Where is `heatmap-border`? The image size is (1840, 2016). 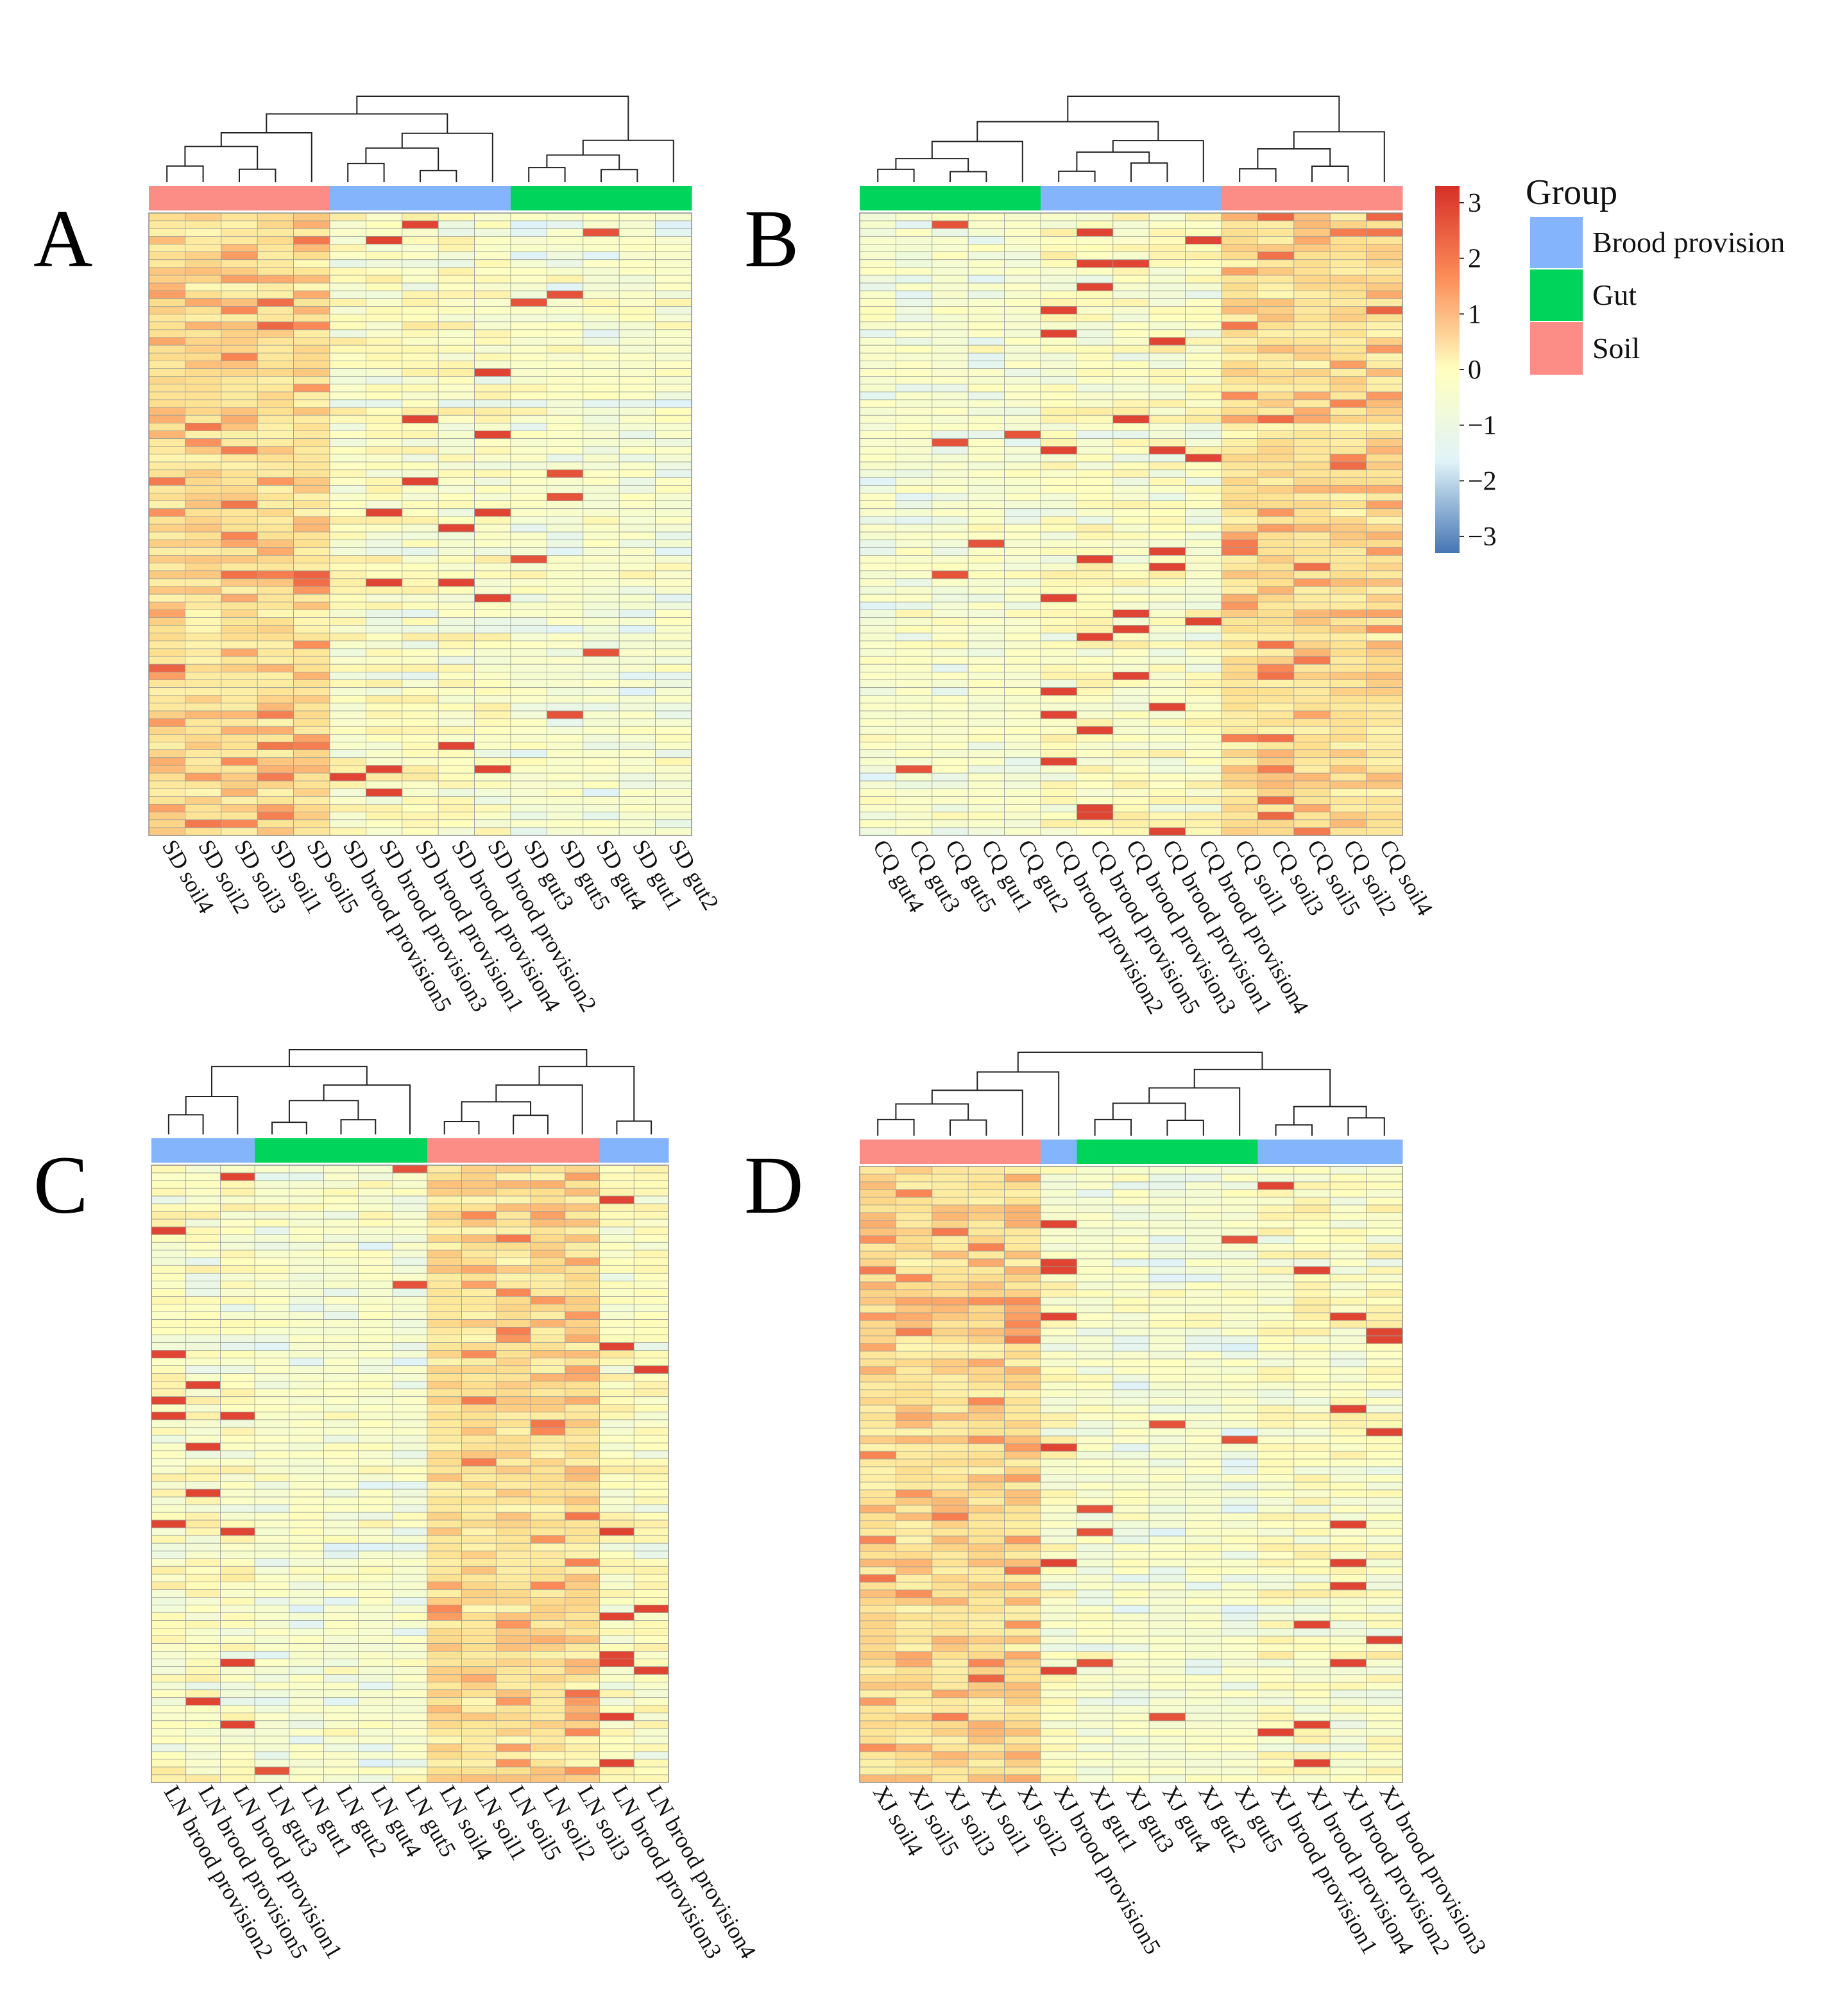
heatmap-border is located at coordinates (410, 1474).